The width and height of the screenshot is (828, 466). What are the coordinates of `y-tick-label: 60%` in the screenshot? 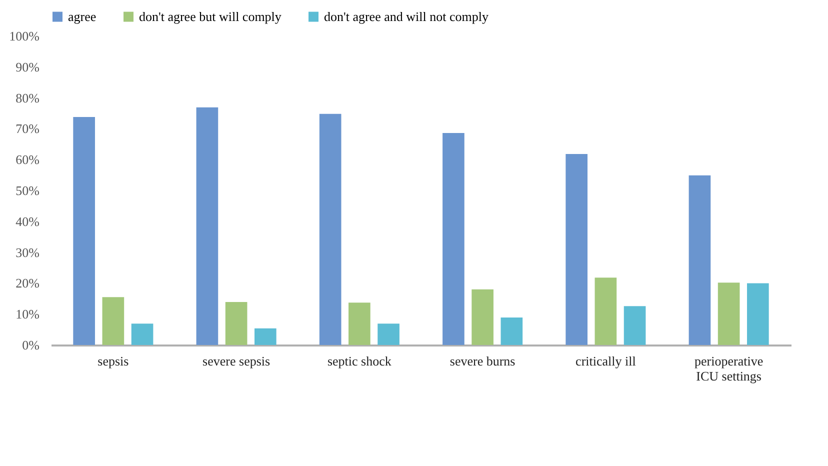 It's located at (28, 160).